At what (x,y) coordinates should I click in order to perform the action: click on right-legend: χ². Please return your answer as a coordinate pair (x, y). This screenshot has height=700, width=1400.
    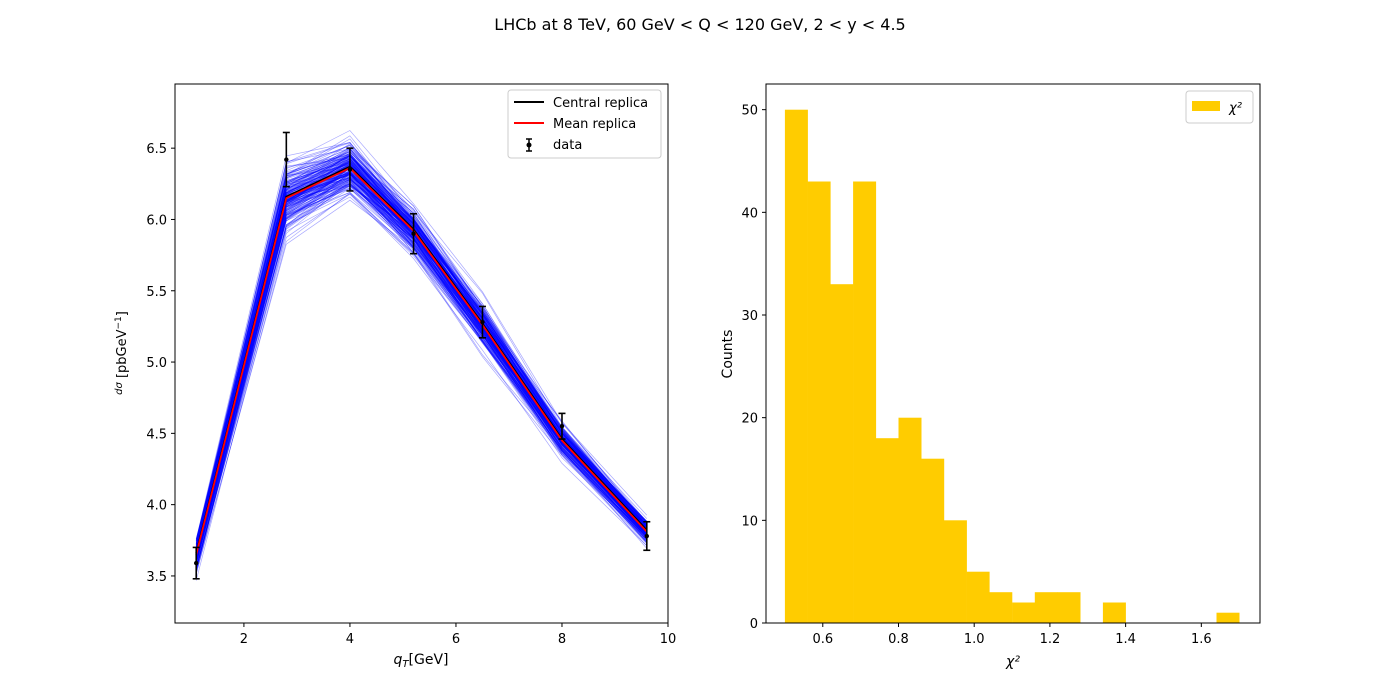
    Looking at the image, I should click on (1219, 107).